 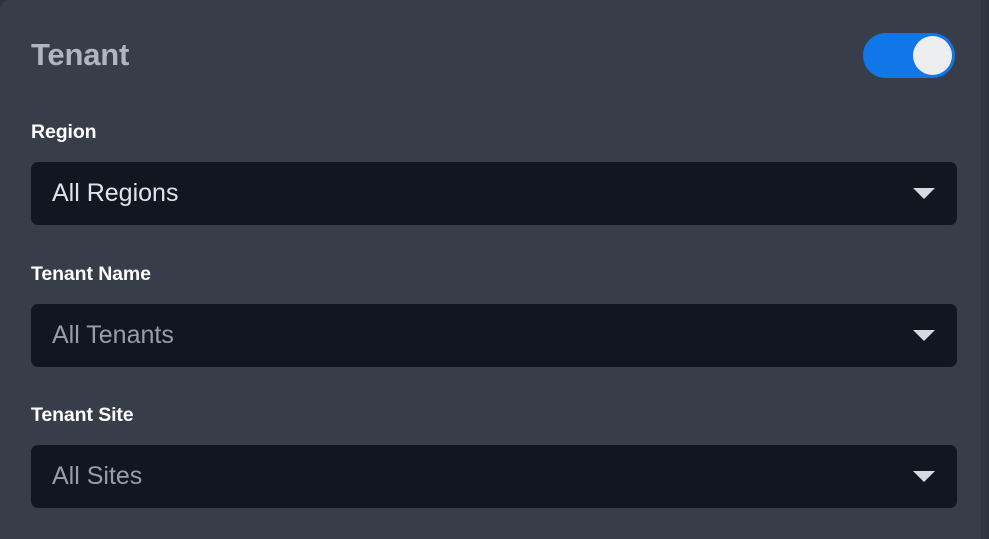 I want to click on tenant-name-select: All Tenants, so click(x=494, y=335).